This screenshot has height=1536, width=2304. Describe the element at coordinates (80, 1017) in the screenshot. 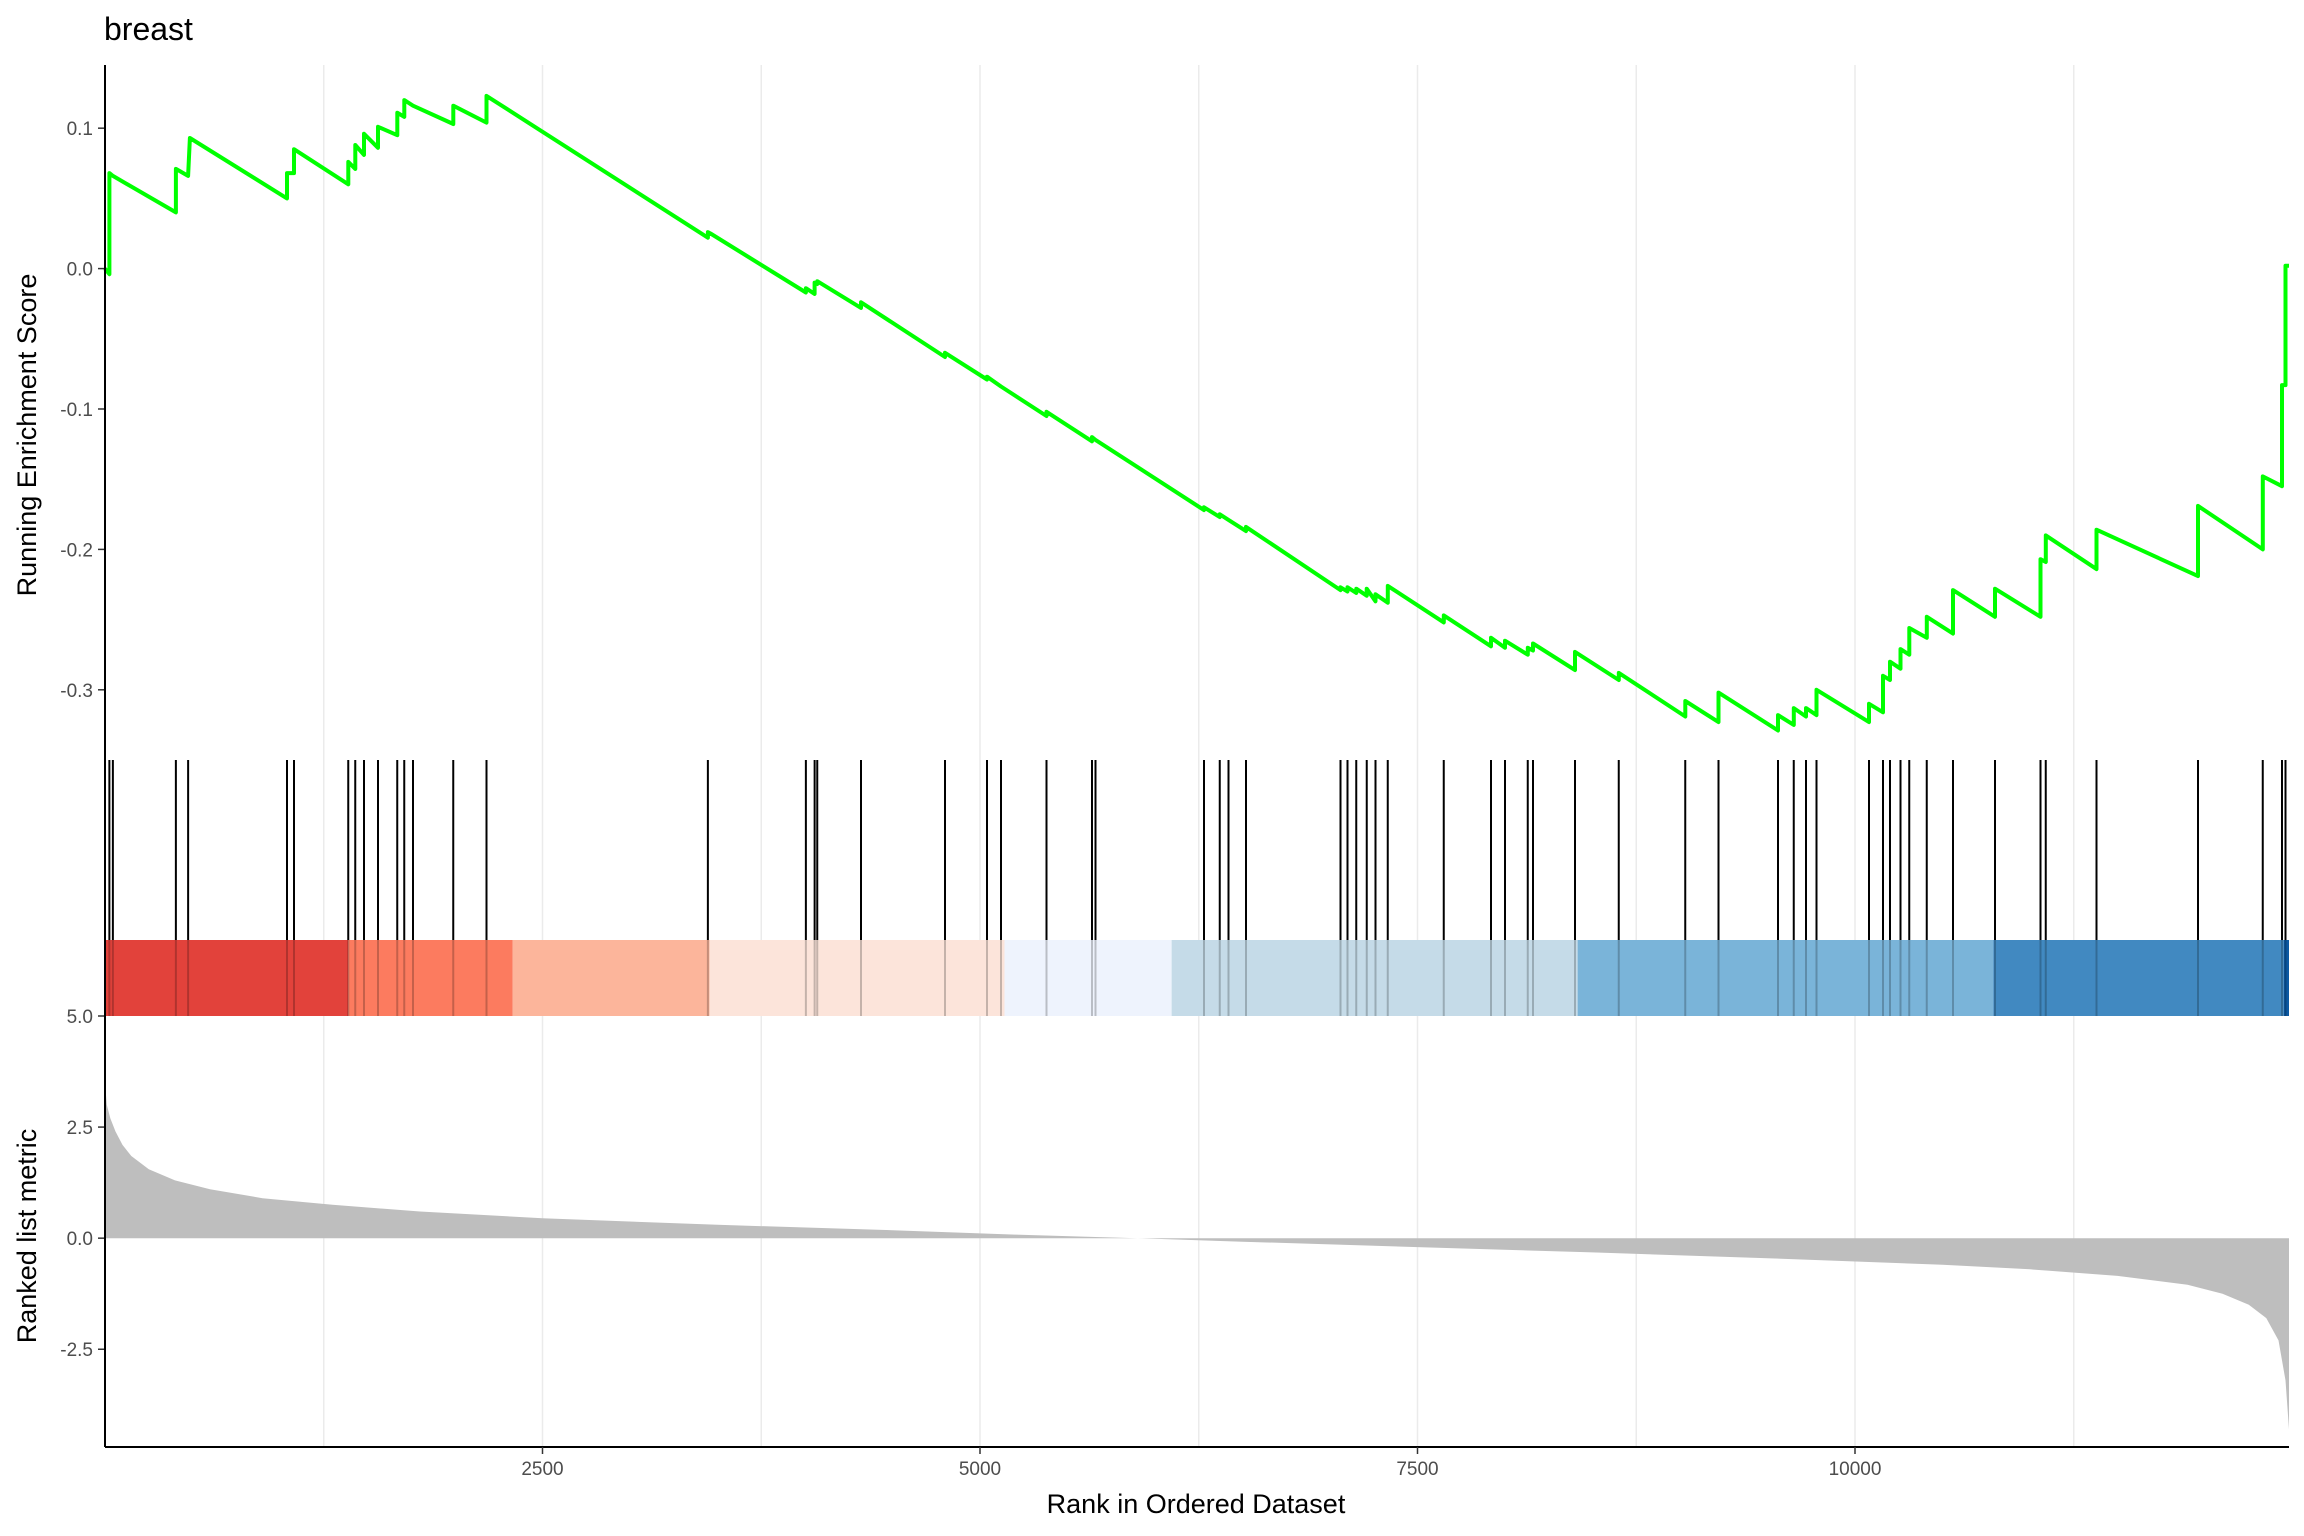

I see `ranked-metric-ytick-label: 5.0` at that location.